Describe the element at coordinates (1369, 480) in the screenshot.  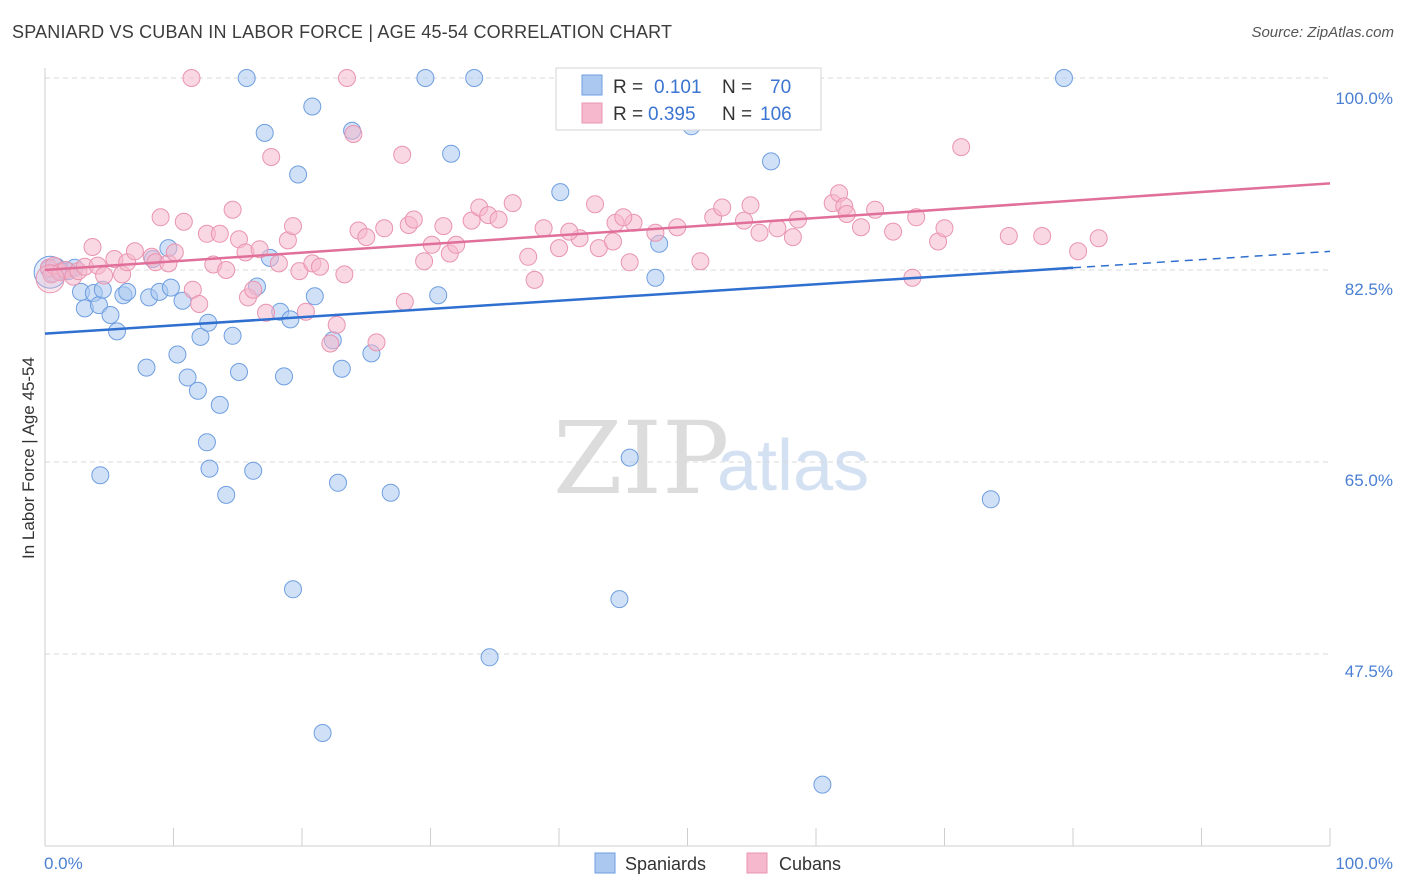
I see `y-tick-label-65: 65.0%` at that location.